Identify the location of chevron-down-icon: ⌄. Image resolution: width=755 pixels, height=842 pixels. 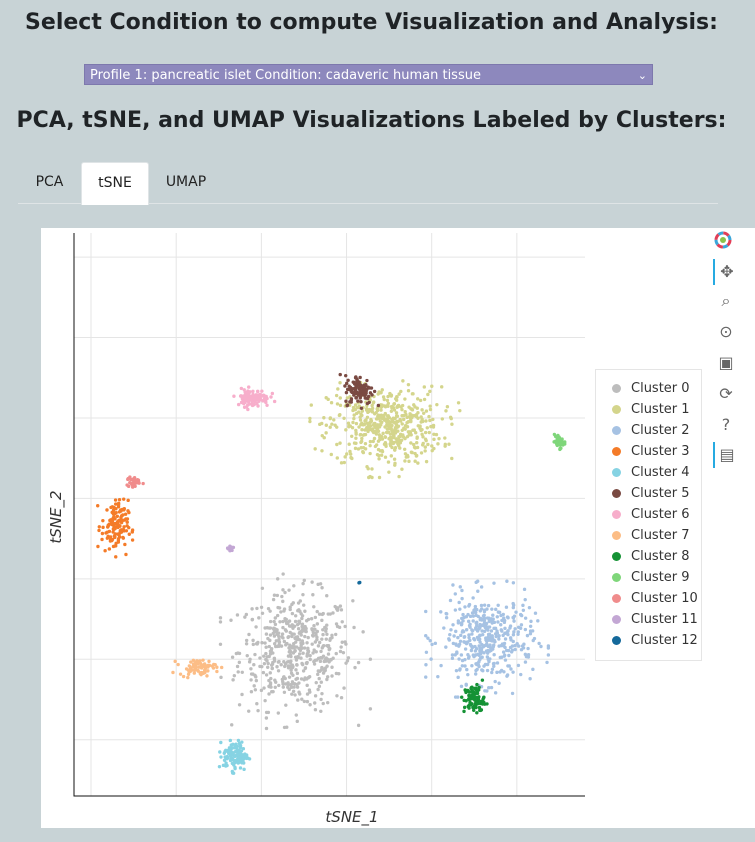
(642, 75).